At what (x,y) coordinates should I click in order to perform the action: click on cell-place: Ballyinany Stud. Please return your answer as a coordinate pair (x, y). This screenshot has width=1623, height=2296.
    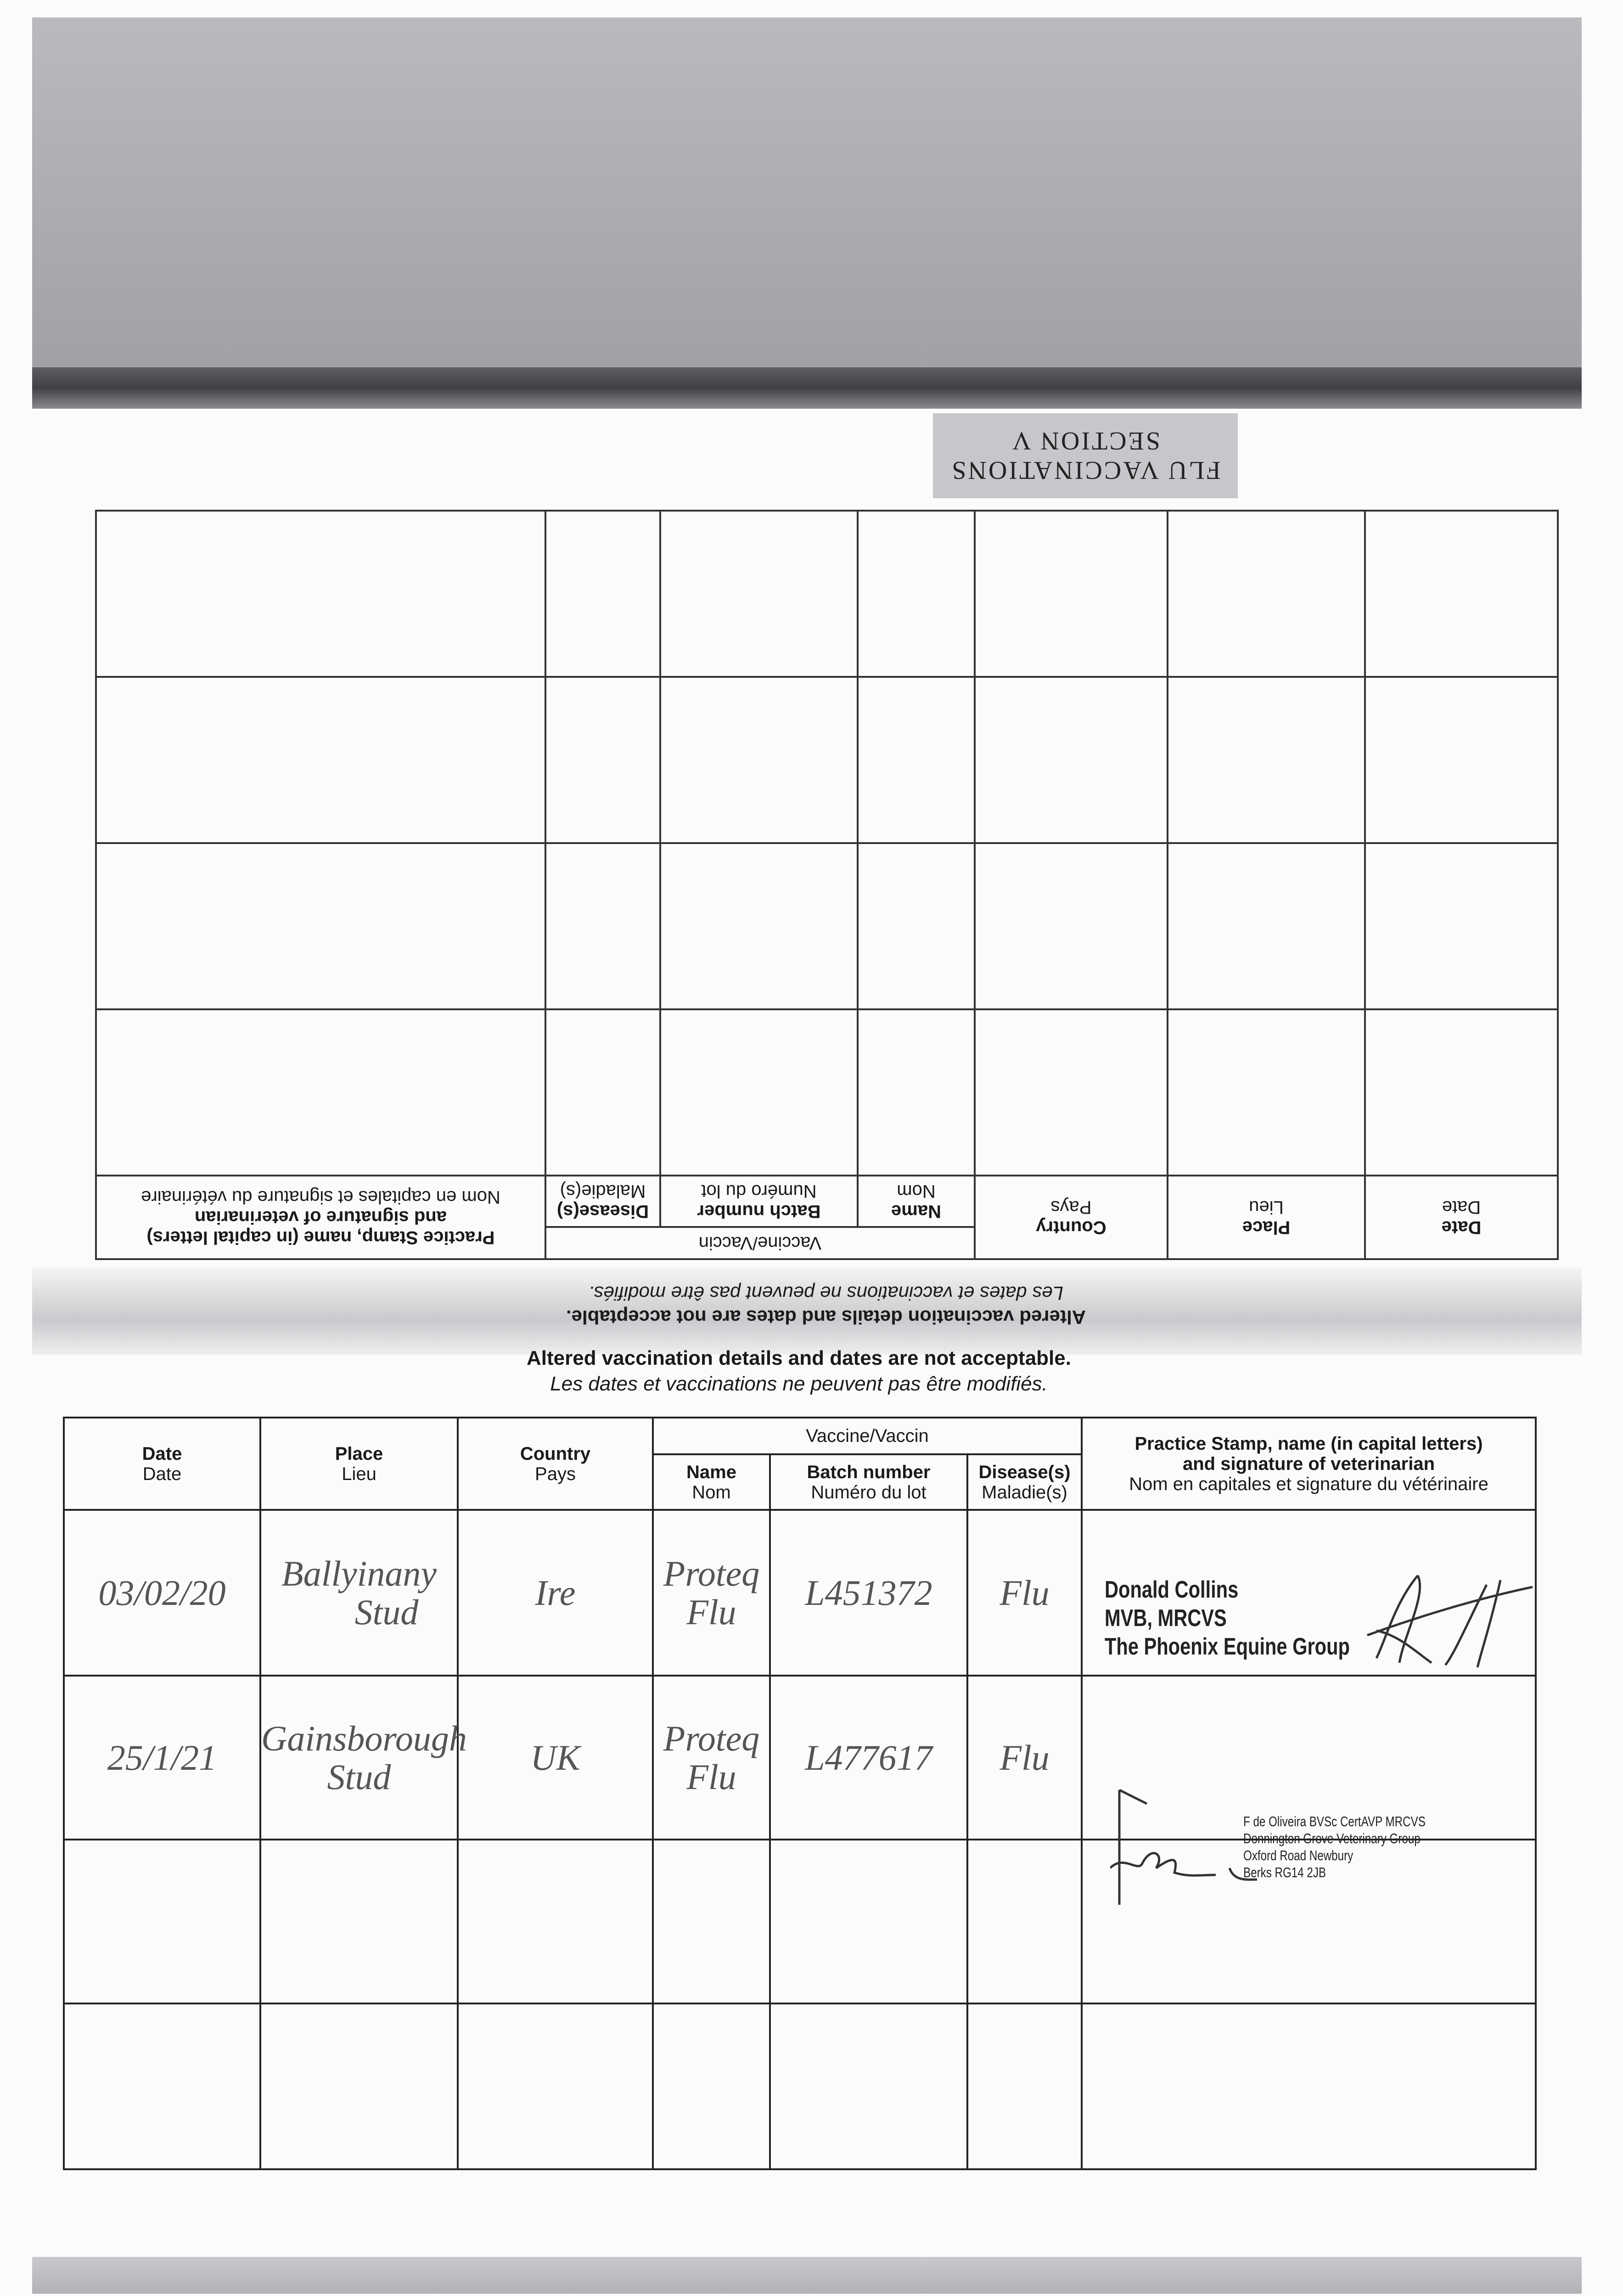
    Looking at the image, I should click on (359, 1593).